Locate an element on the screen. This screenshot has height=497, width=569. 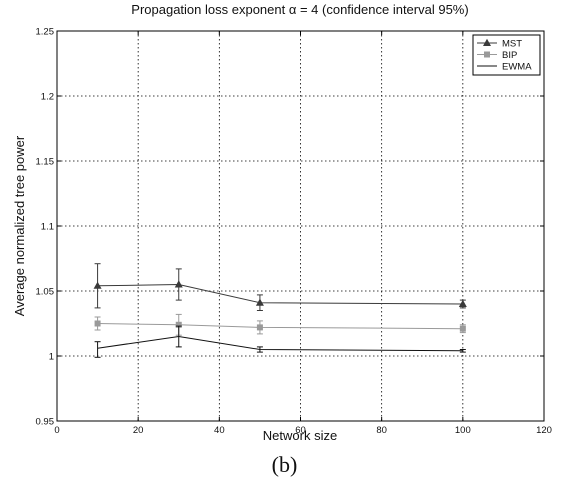
y-tick-label: 0.95 is located at coordinates (45, 422).